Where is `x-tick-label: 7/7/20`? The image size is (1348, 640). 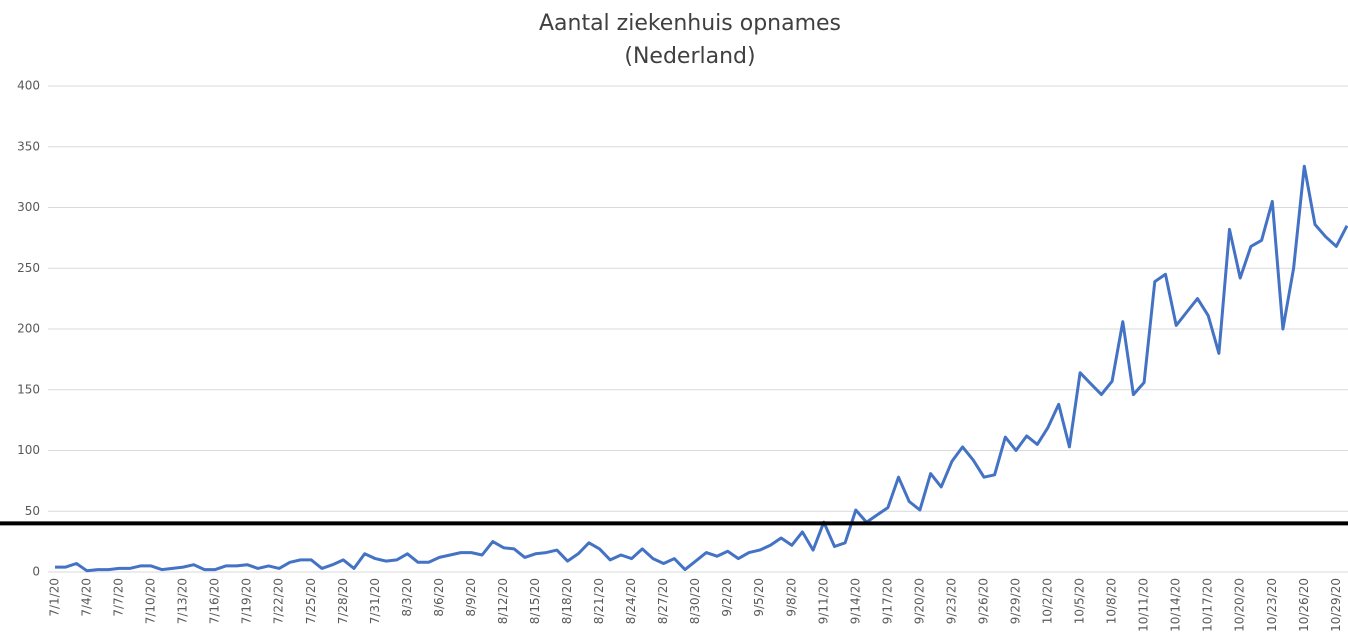
x-tick-label: 7/7/20 is located at coordinates (119, 597).